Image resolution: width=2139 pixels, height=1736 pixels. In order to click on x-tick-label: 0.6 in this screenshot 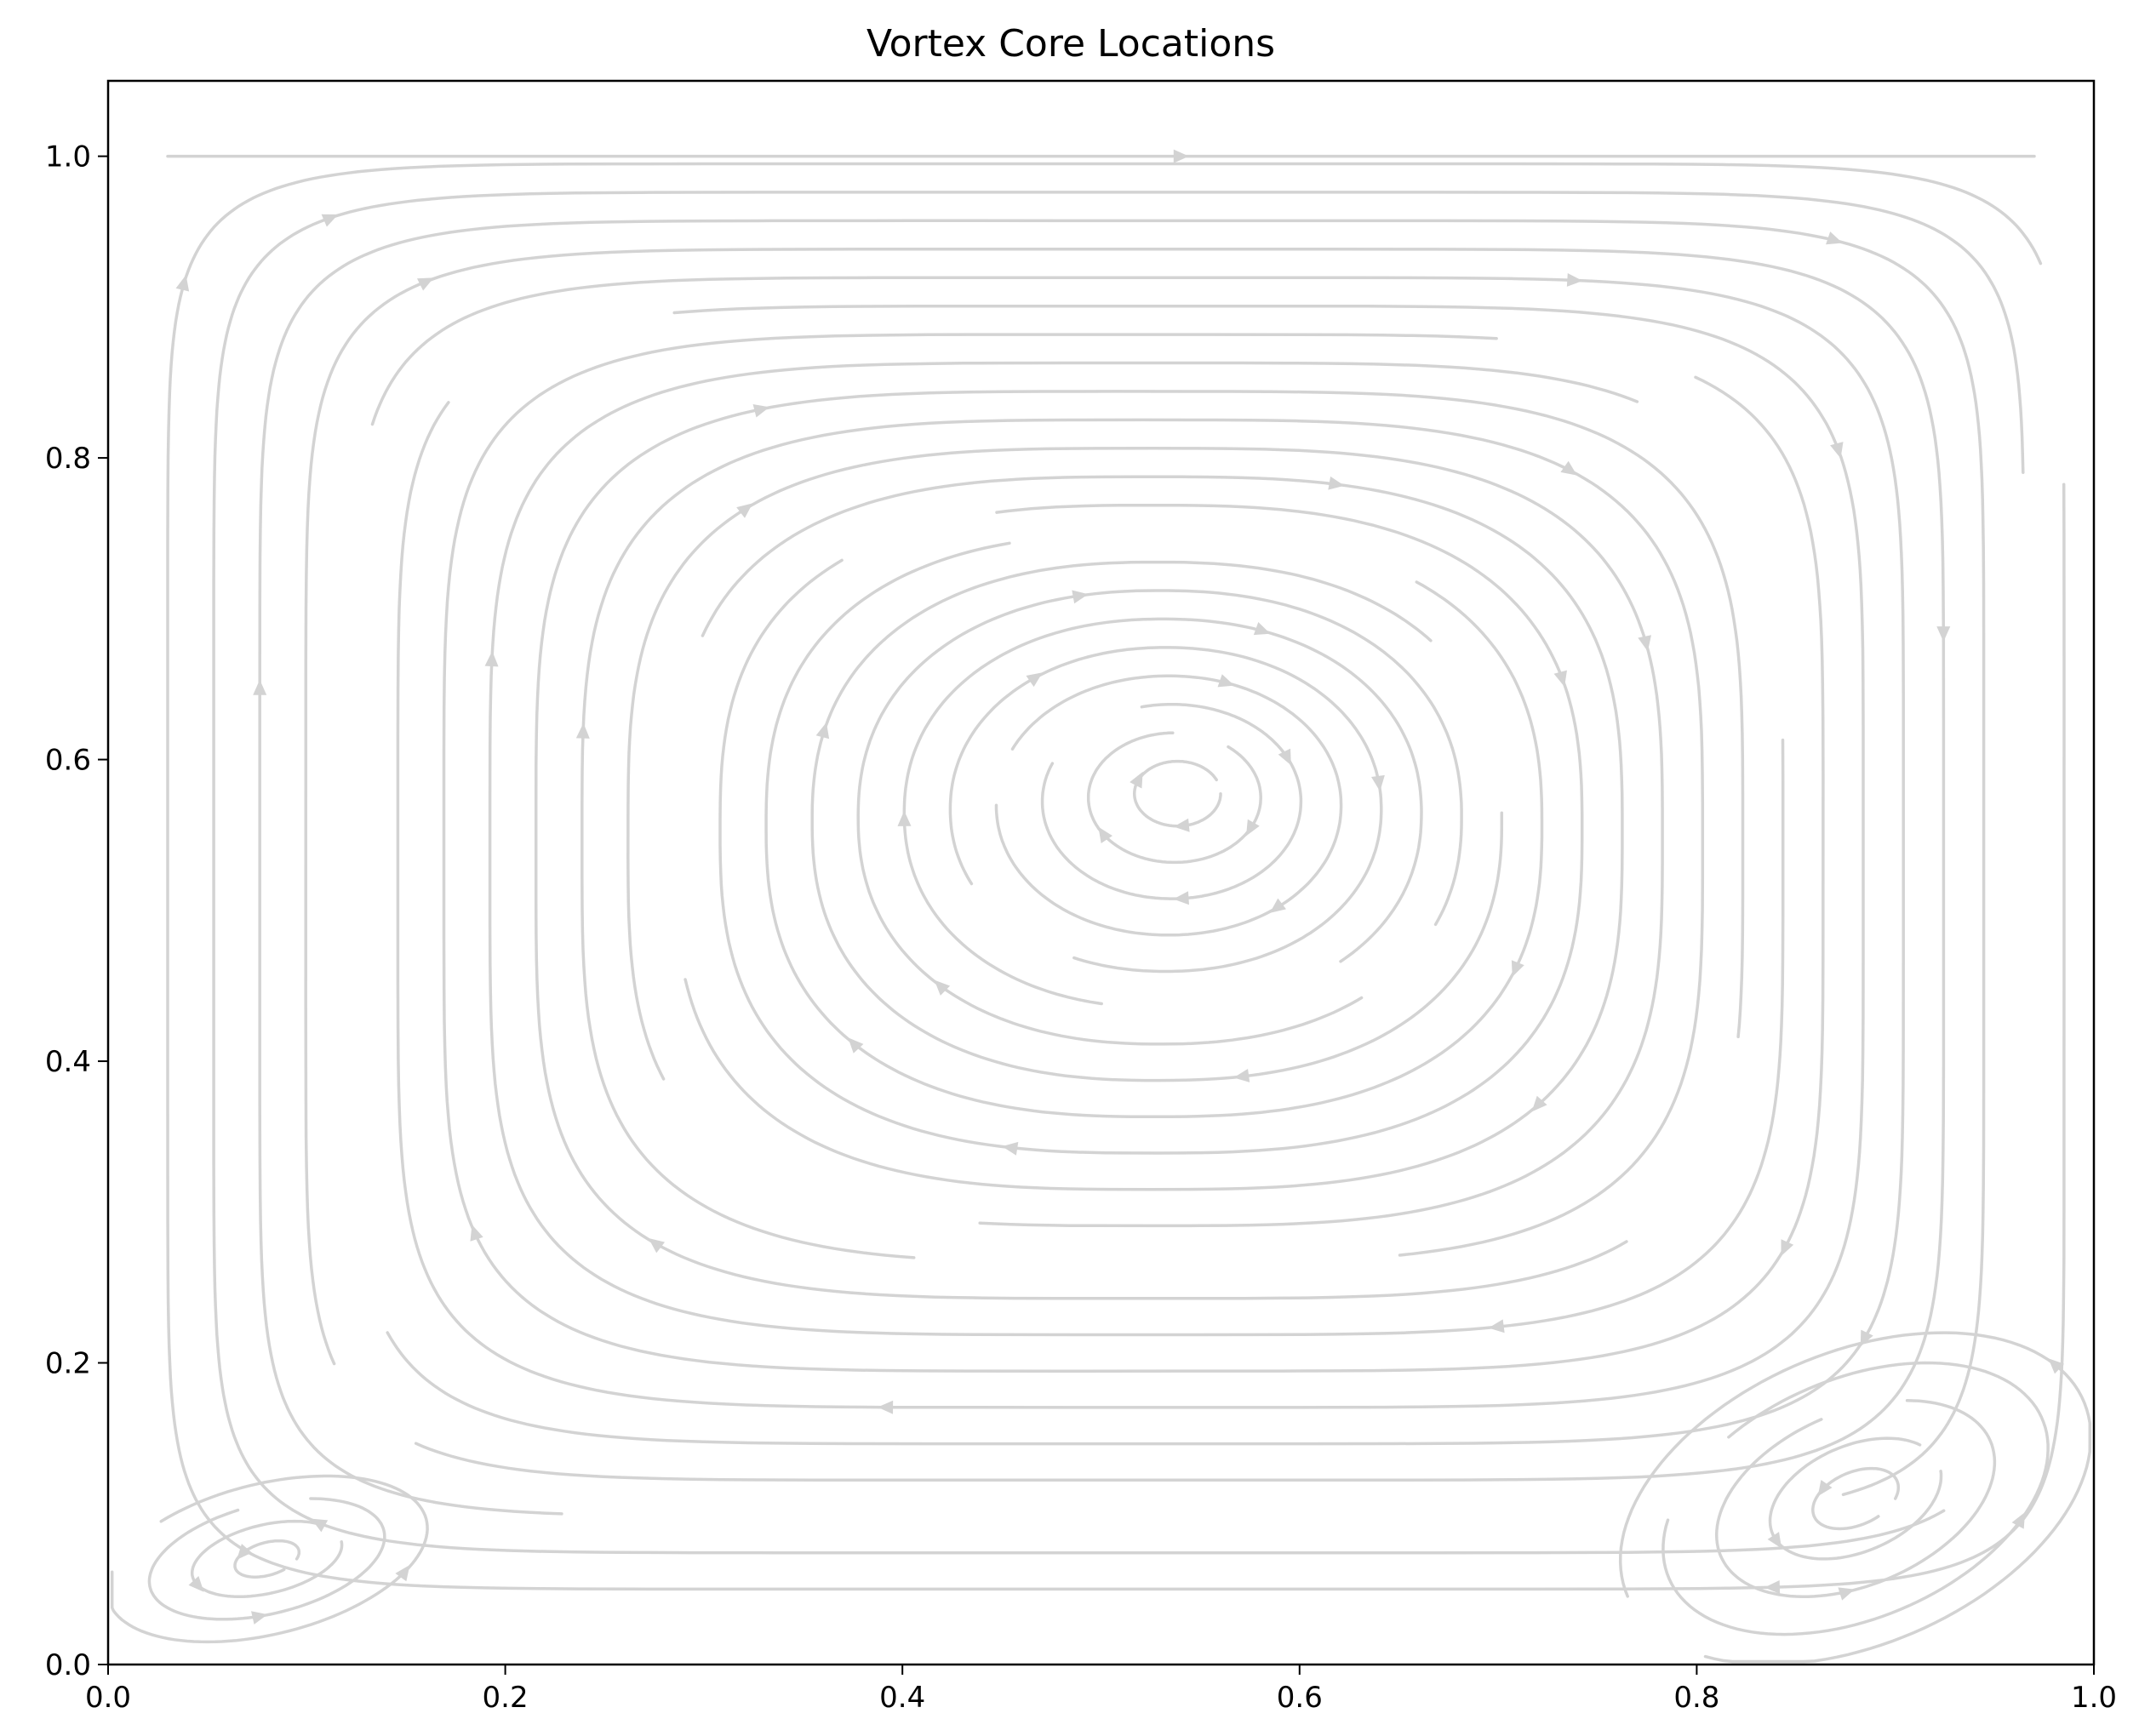, I will do `click(1300, 1698)`.